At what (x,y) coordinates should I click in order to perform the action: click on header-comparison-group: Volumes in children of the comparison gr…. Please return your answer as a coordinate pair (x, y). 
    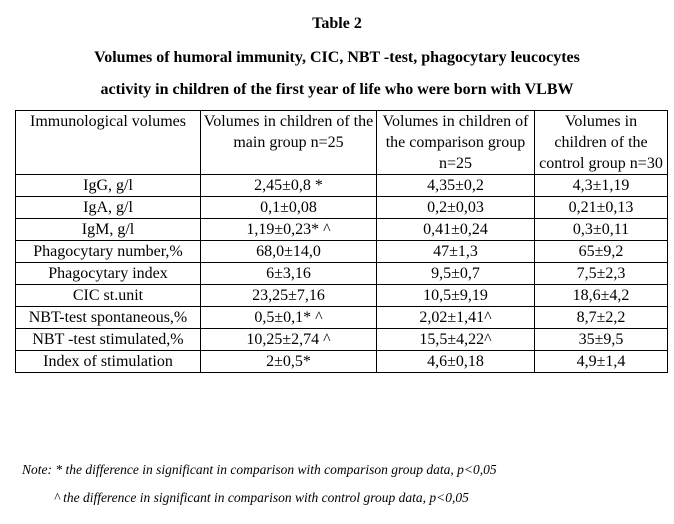
    Looking at the image, I should click on (455, 142).